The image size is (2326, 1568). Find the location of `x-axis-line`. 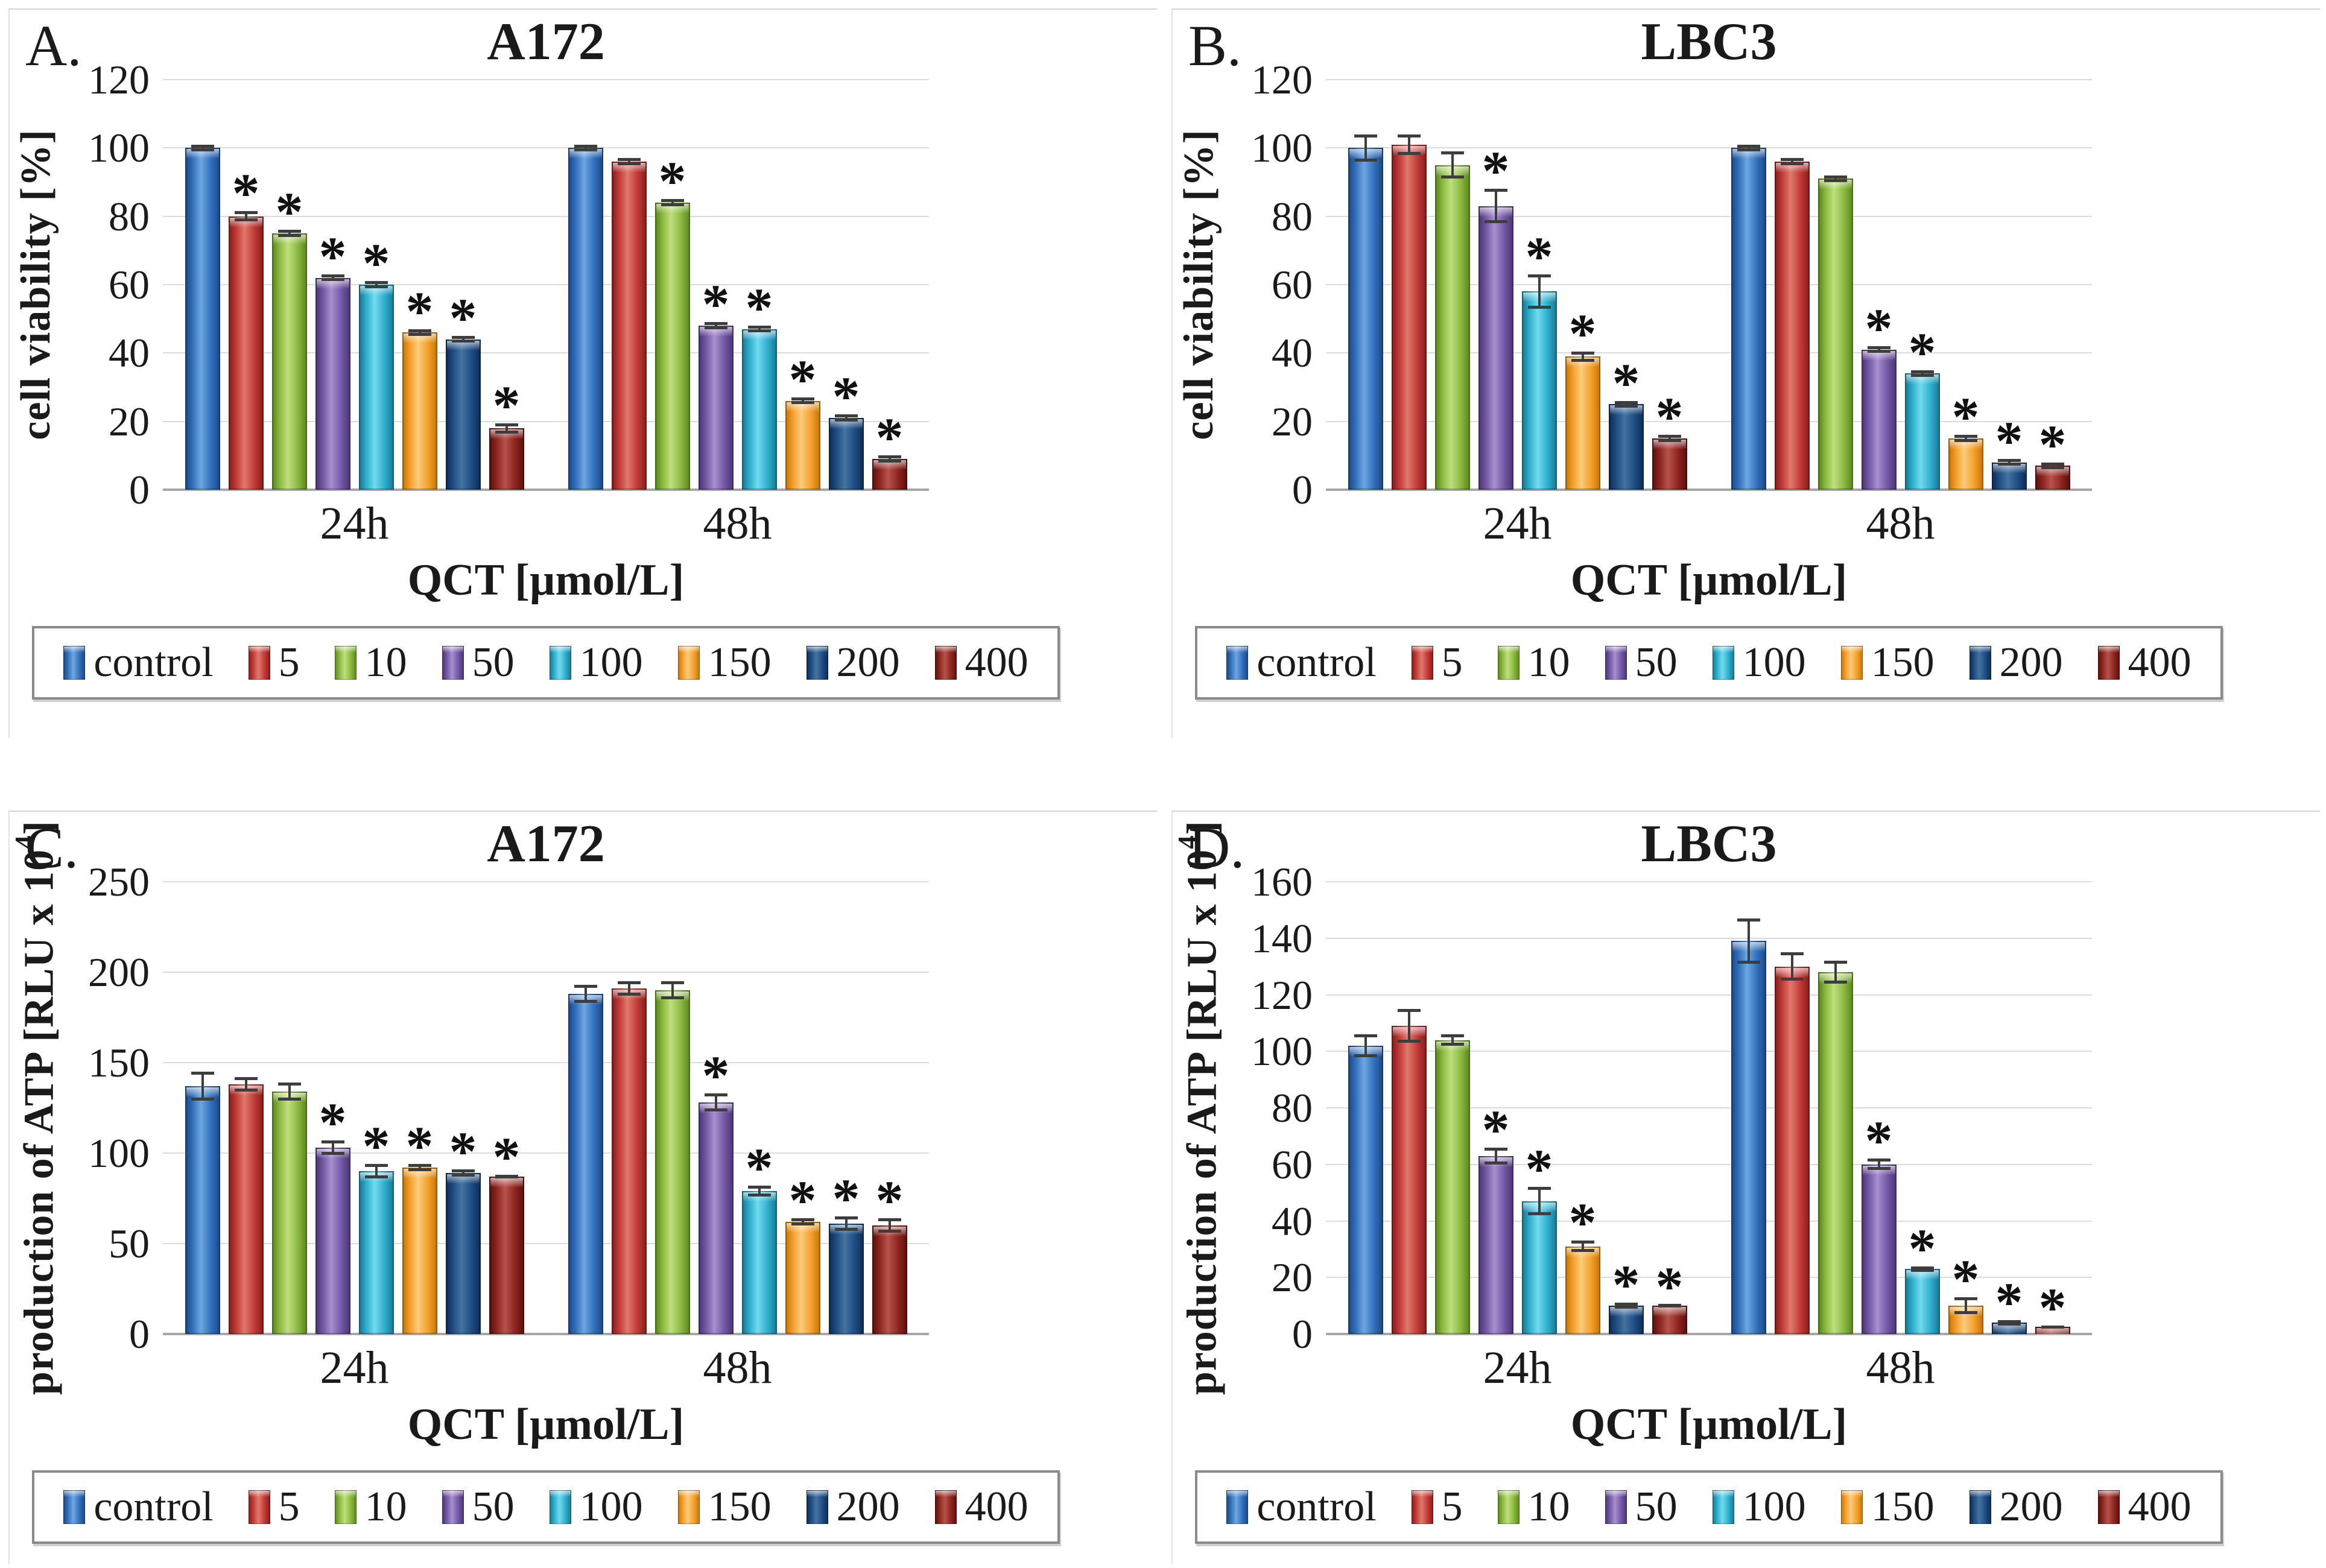

x-axis-line is located at coordinates (1709, 1334).